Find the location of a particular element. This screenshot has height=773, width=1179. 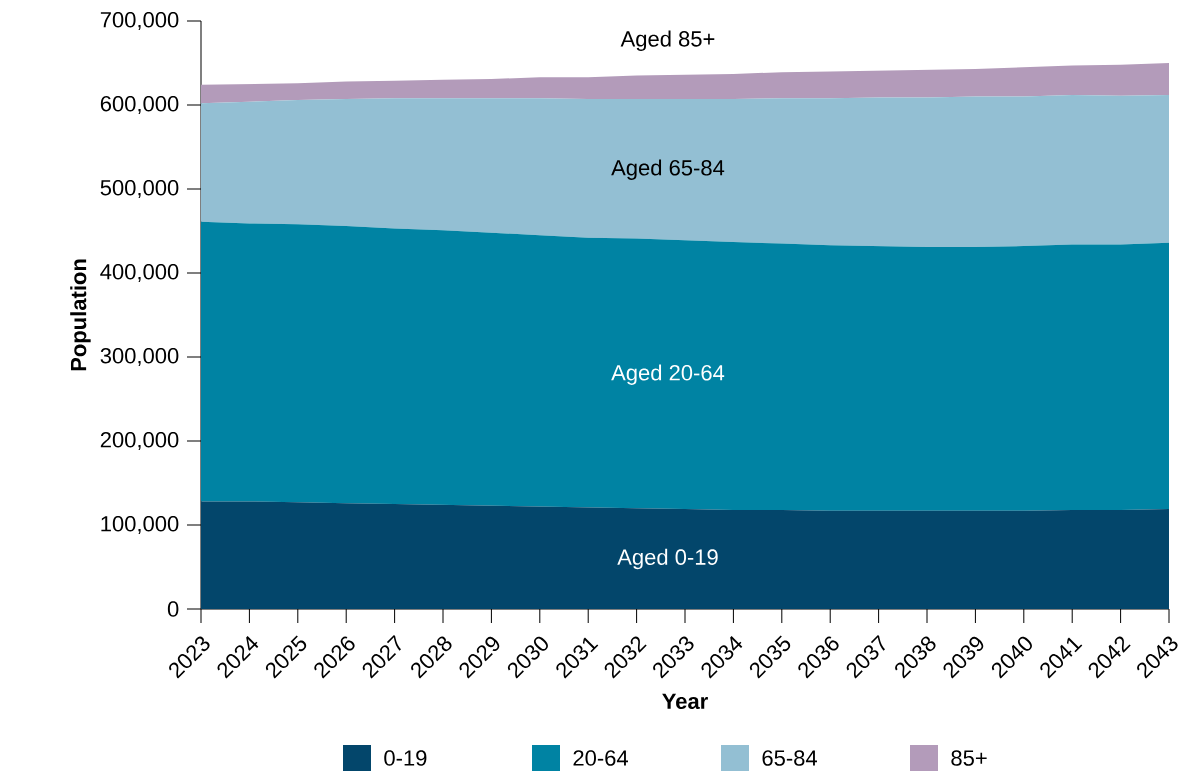

annotation: Aged 20-64 is located at coordinates (668, 374).